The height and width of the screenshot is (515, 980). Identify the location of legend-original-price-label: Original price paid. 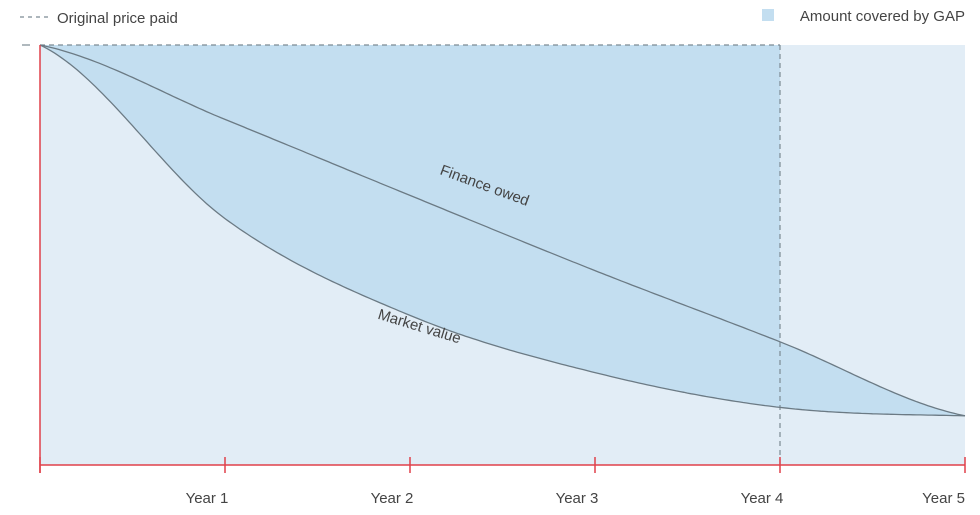
(117, 18).